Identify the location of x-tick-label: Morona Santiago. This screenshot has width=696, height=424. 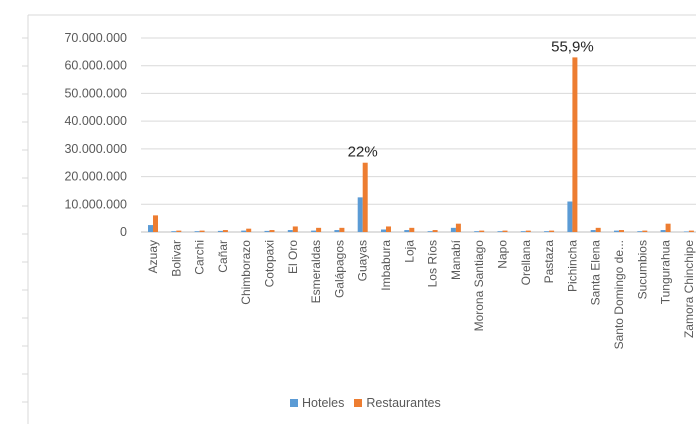
(479, 286).